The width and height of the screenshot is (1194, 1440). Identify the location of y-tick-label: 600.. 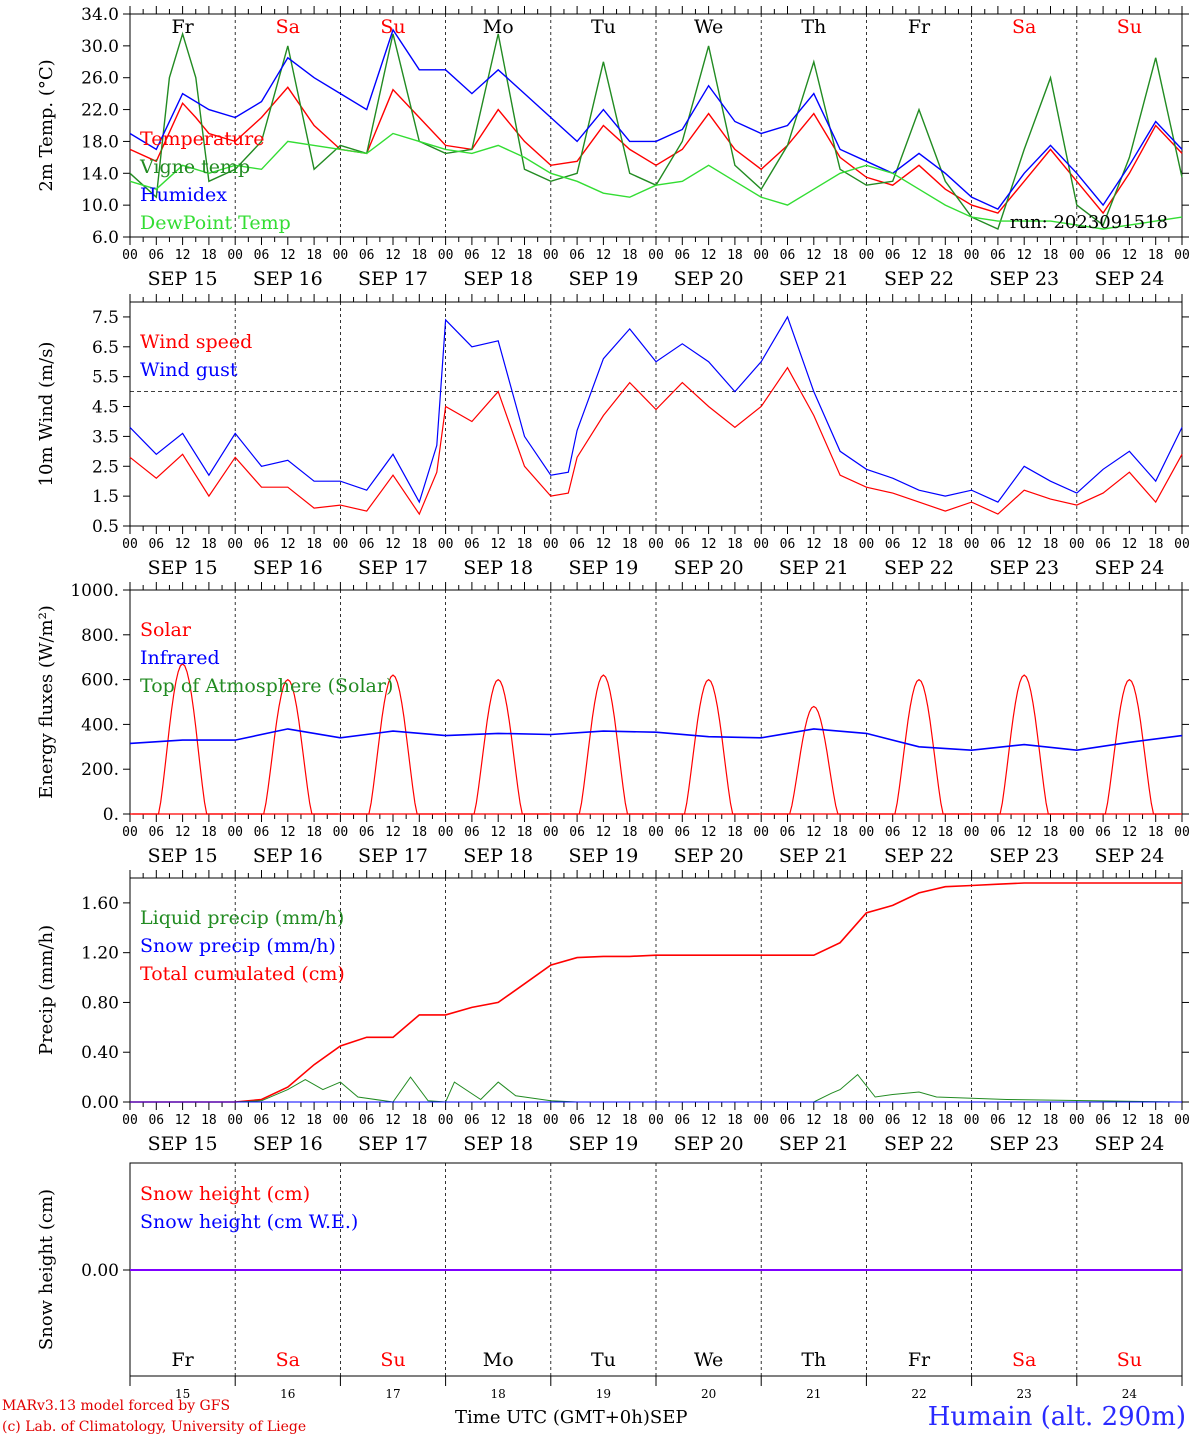
(100, 681).